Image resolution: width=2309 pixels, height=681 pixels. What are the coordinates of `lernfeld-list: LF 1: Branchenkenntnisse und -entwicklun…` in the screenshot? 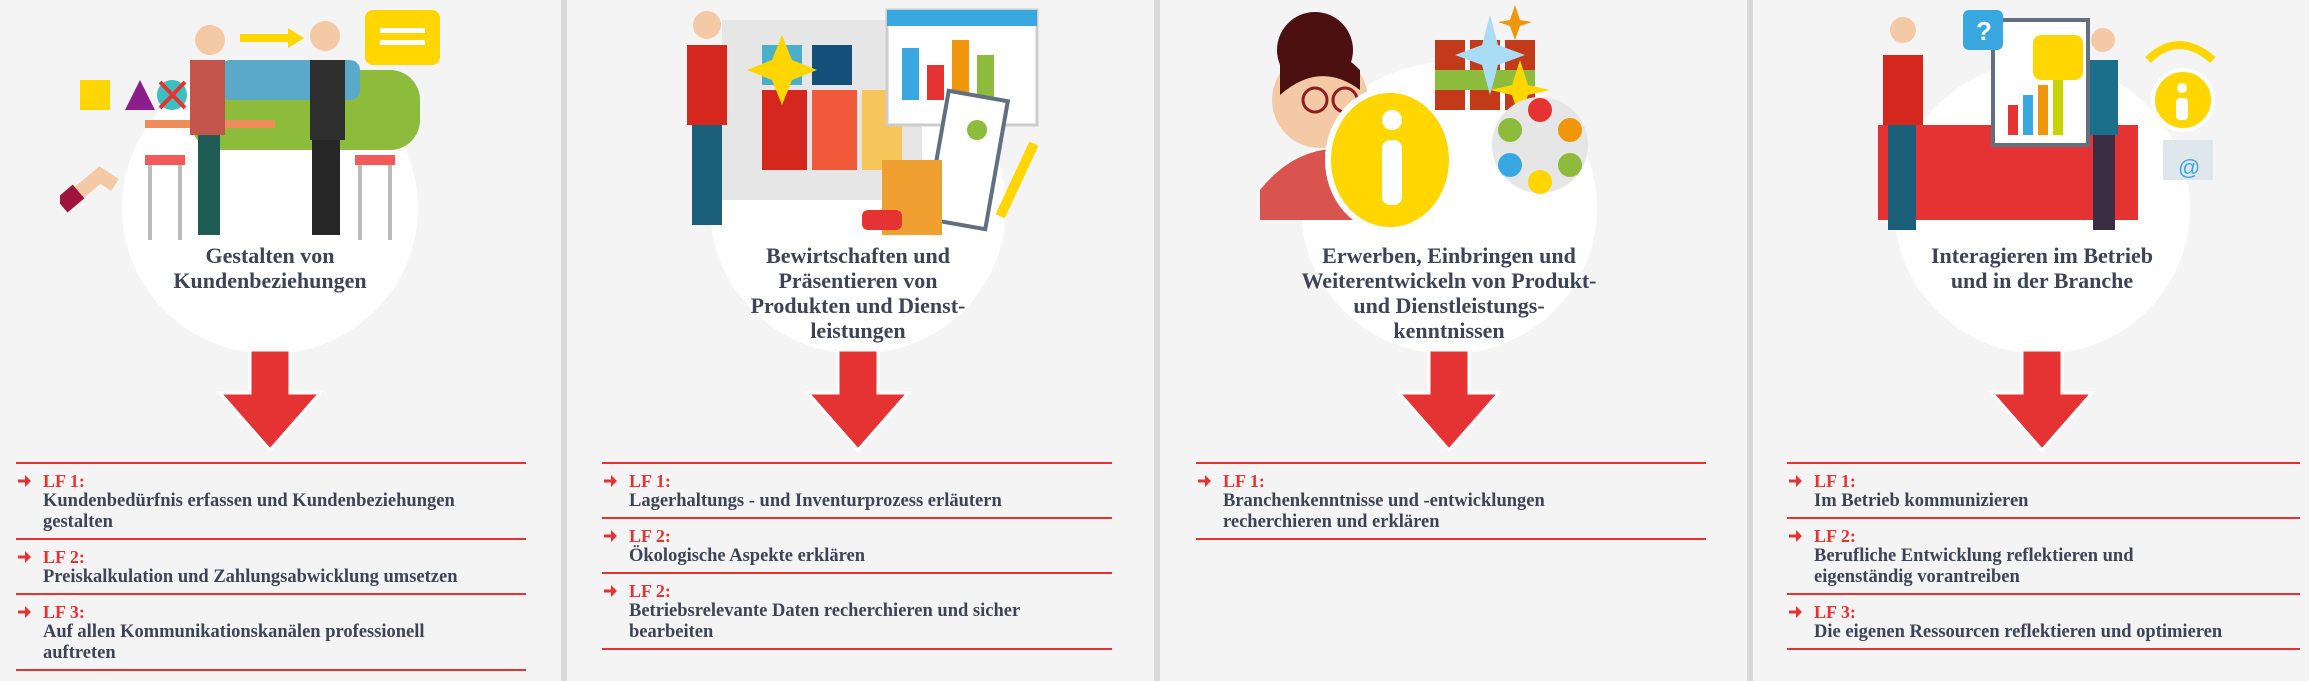 It's located at (1451, 501).